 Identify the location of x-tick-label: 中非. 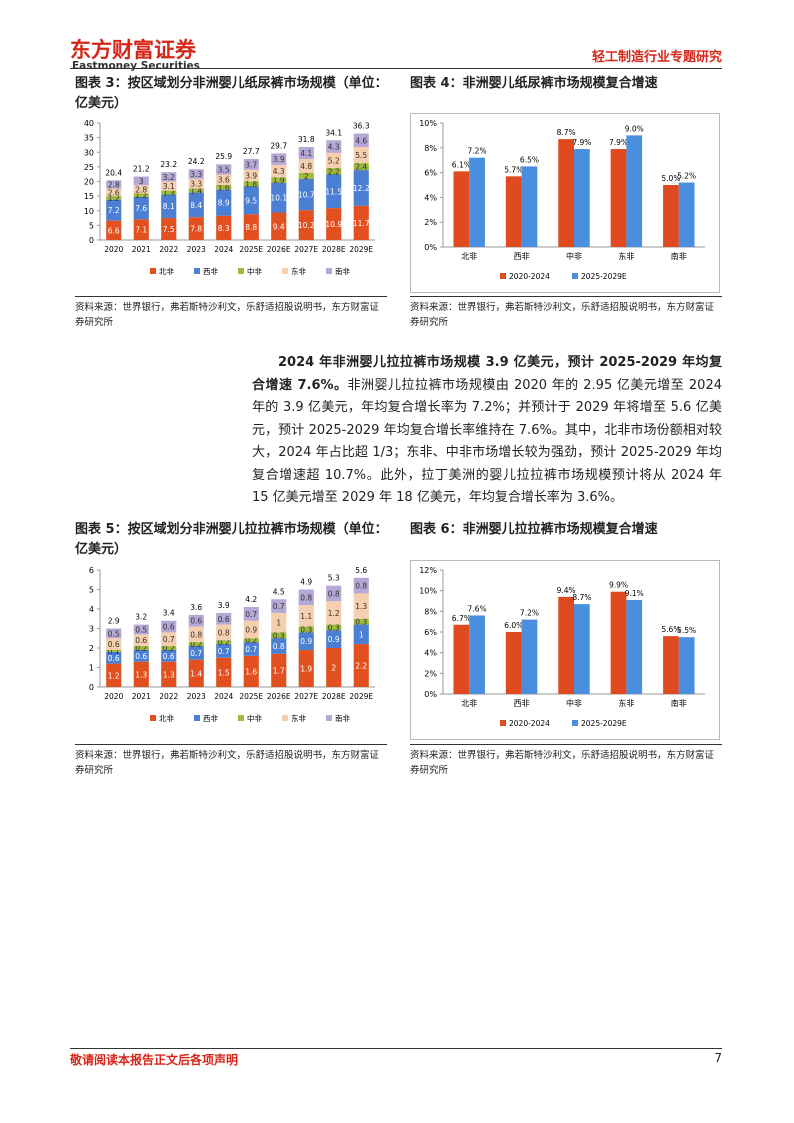
(574, 703).